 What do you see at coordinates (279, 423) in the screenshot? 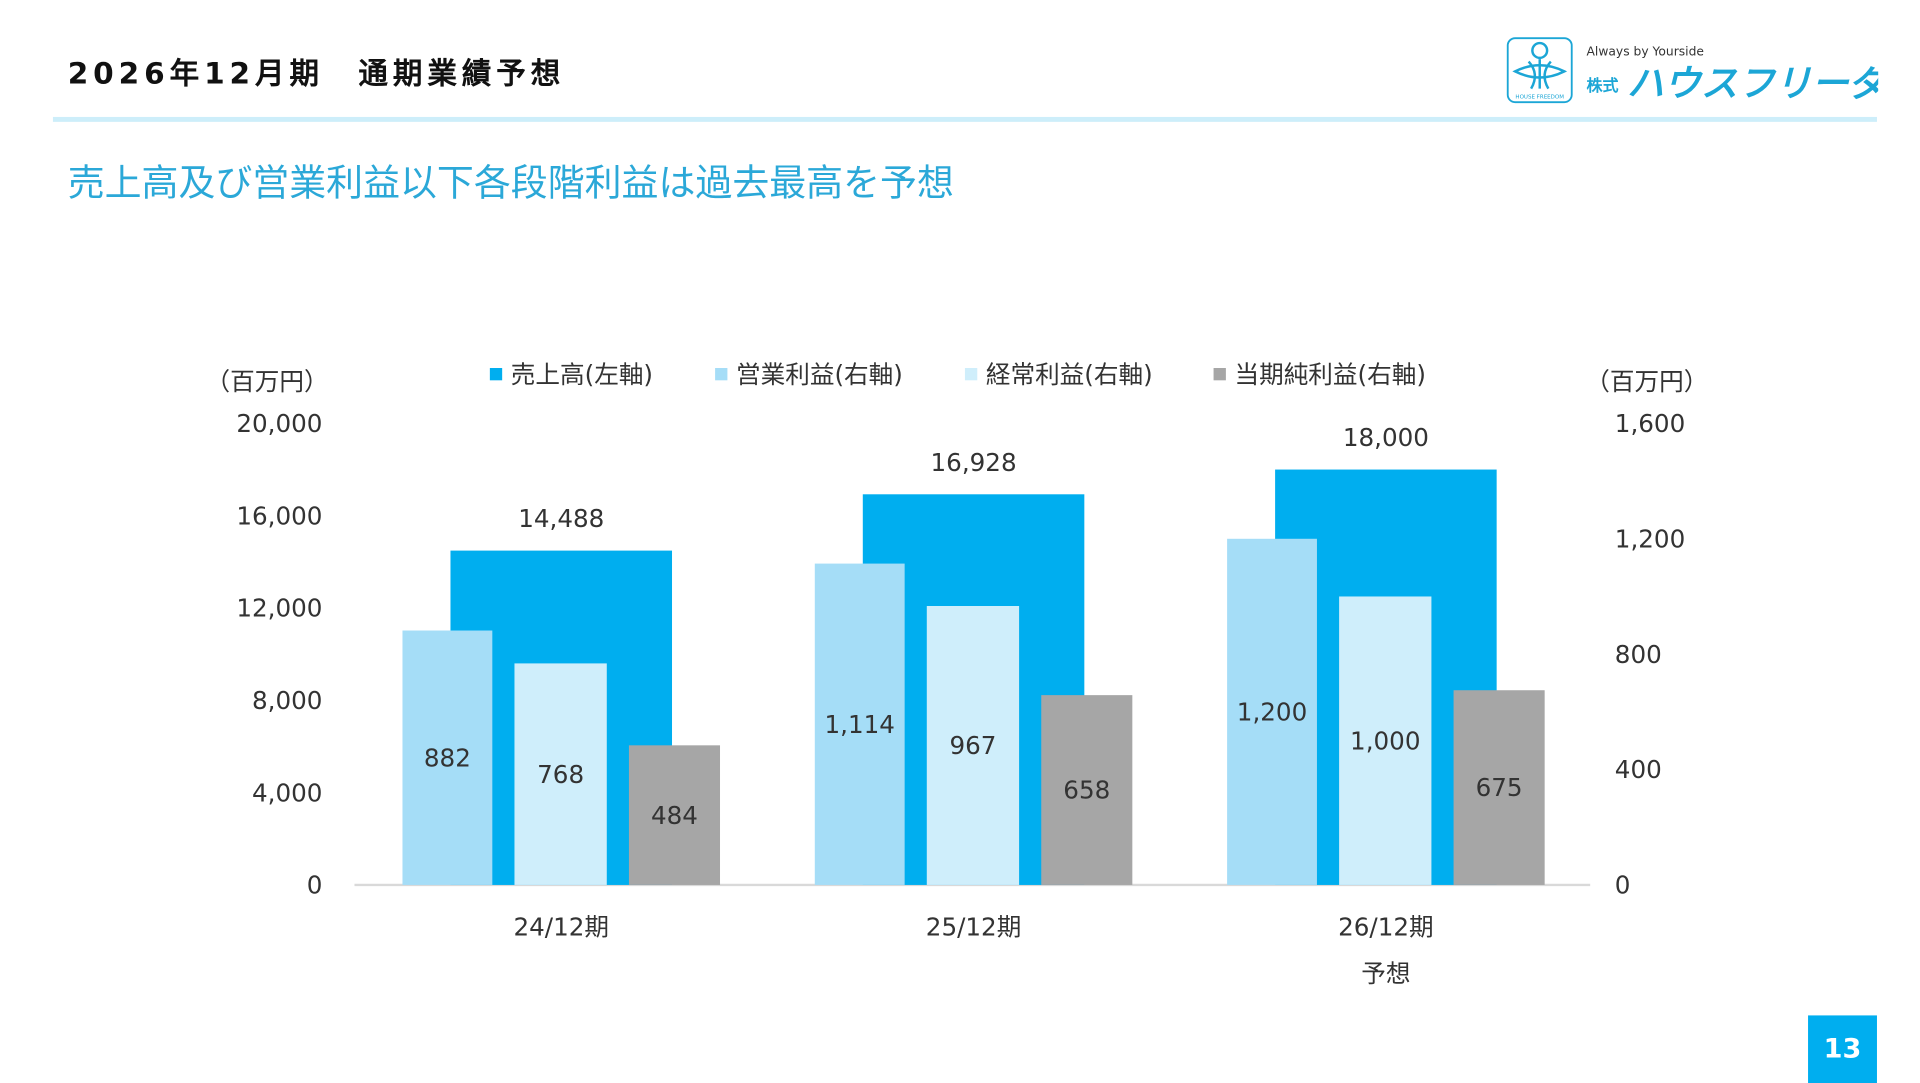
I see `left-tick-label: 20,000` at bounding box center [279, 423].